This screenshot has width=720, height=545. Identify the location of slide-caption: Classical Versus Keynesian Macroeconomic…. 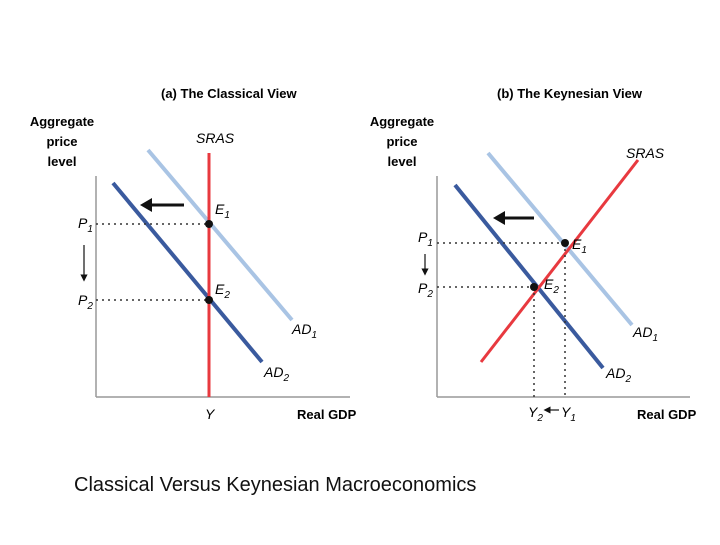
(275, 485).